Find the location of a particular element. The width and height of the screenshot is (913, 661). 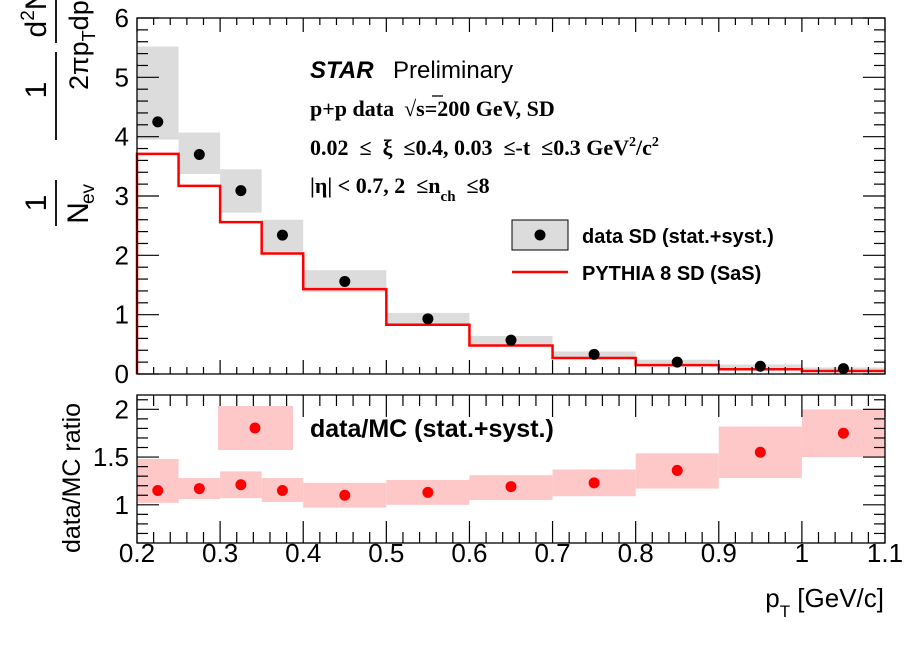

y-num-2: d2N is located at coordinates (35, 18).